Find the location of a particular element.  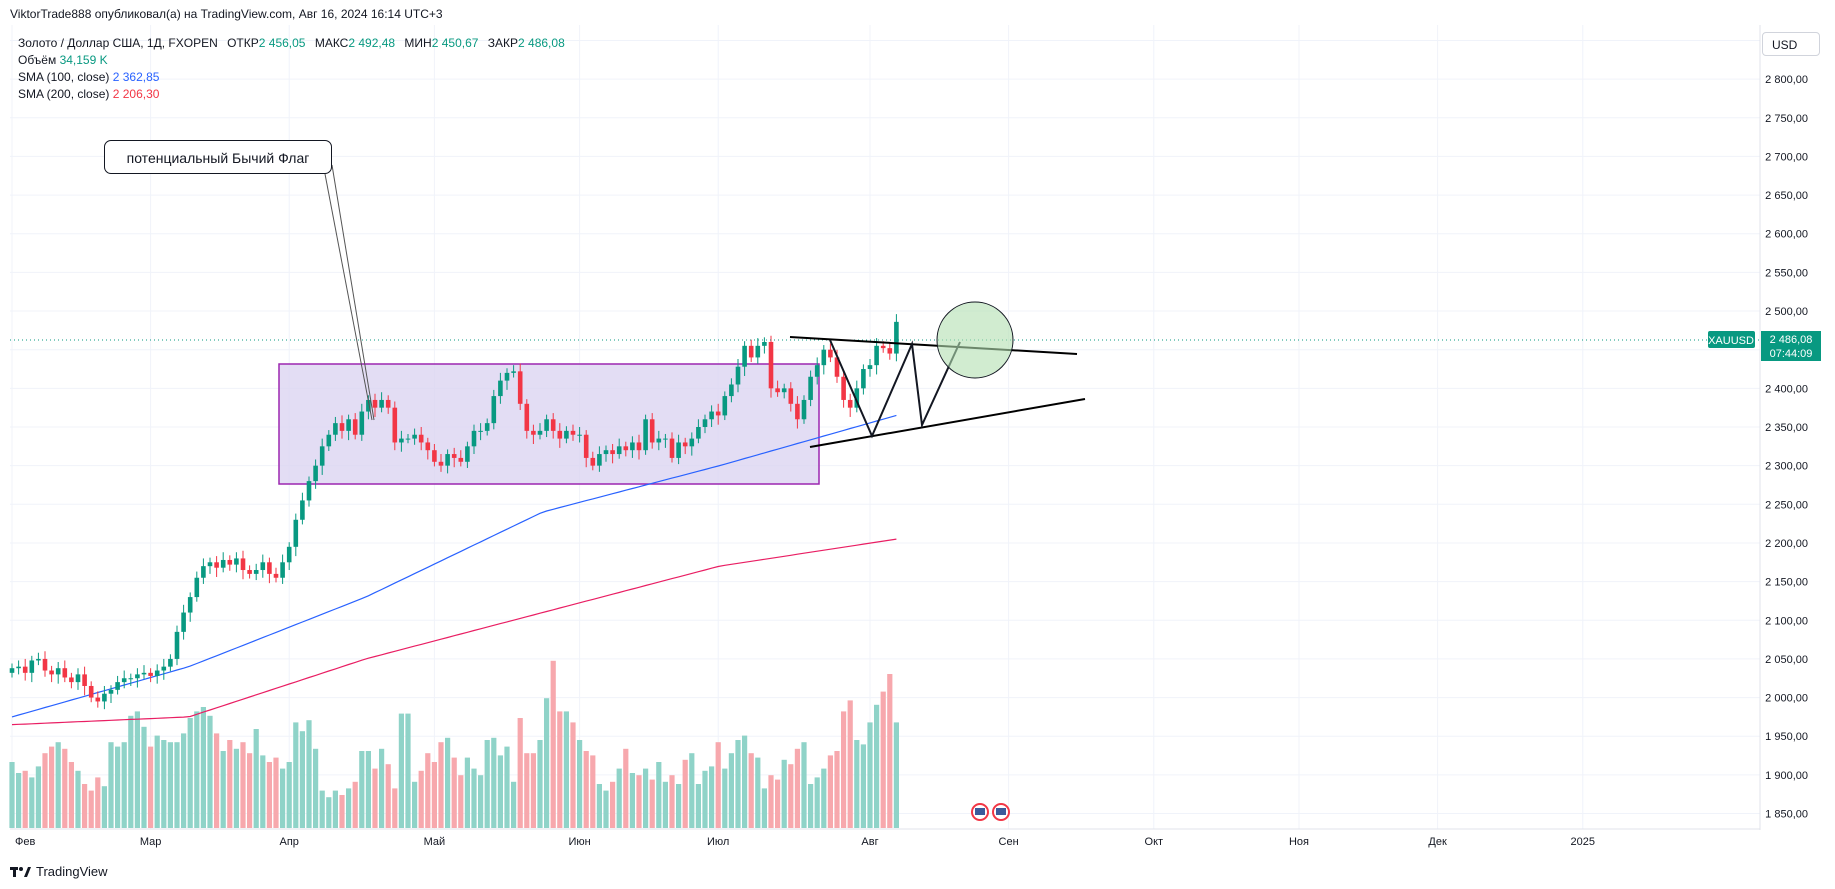

consolidation-box is located at coordinates (549, 424).